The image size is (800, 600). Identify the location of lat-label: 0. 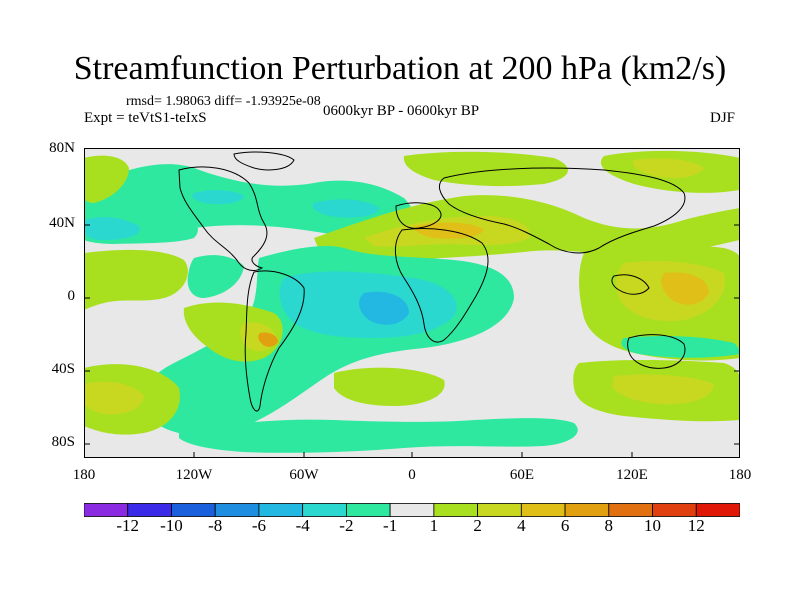
(71, 296).